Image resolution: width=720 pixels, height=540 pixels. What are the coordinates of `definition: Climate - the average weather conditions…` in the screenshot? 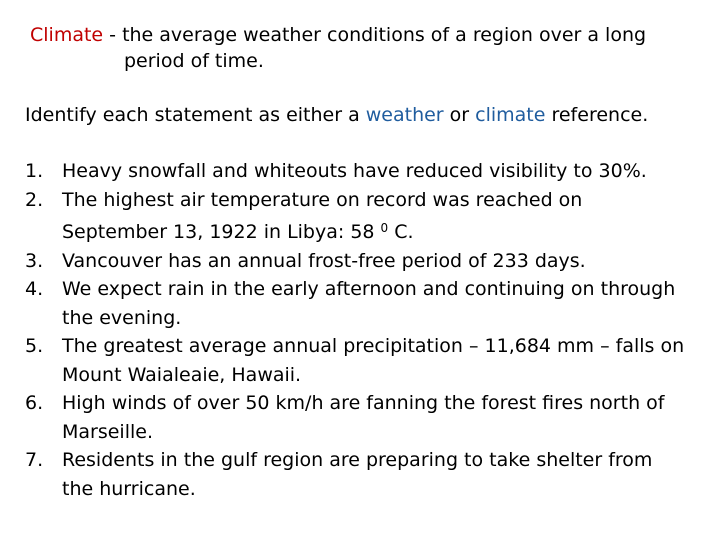 It's located at (360, 48).